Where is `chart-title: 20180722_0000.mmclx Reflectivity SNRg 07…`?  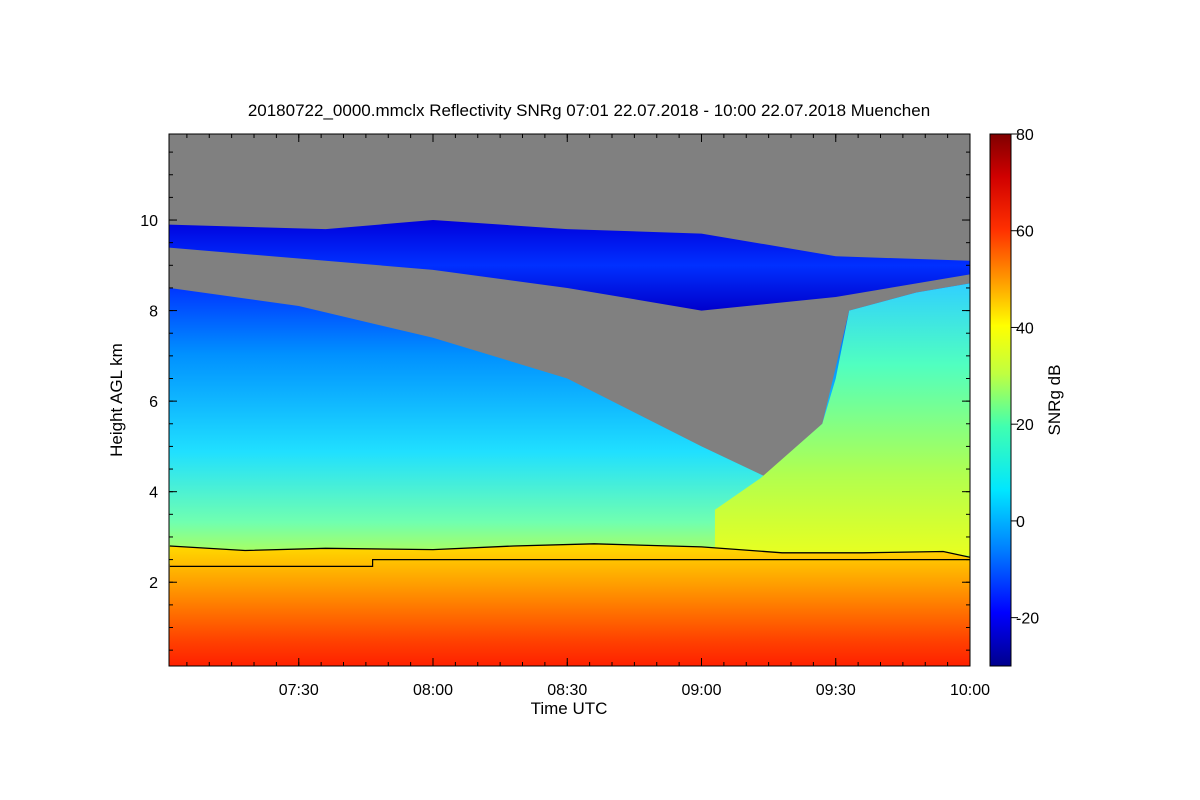 chart-title: 20180722_0000.mmclx Reflectivity SNRg 07… is located at coordinates (589, 110).